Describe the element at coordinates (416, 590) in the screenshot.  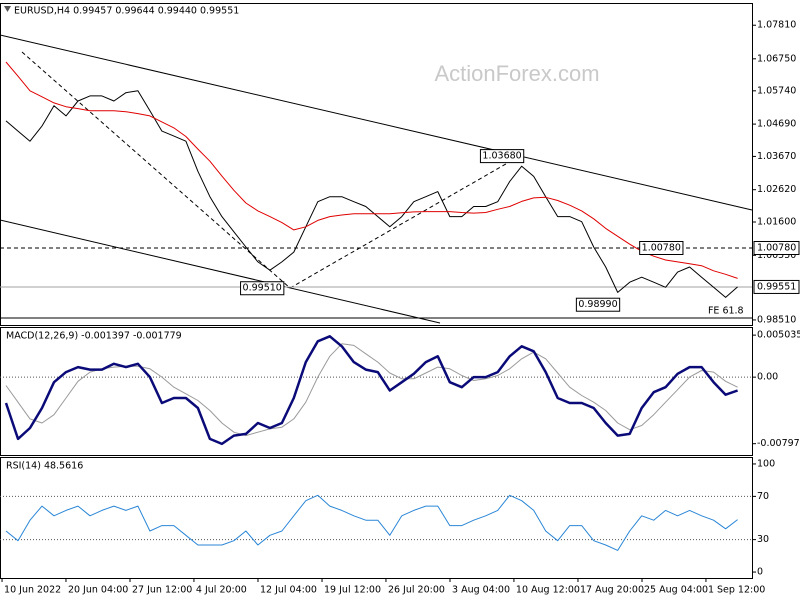
I see `x-tick-label: 26 Jul 20:00` at that location.